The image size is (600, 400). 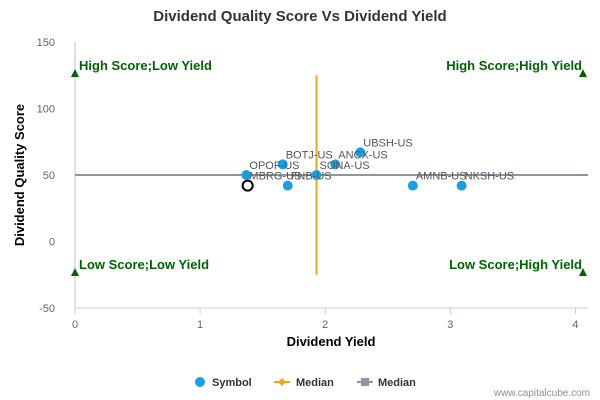 What do you see at coordinates (514, 65) in the screenshot?
I see `quadrant-top-right: High Score;High Yield` at bounding box center [514, 65].